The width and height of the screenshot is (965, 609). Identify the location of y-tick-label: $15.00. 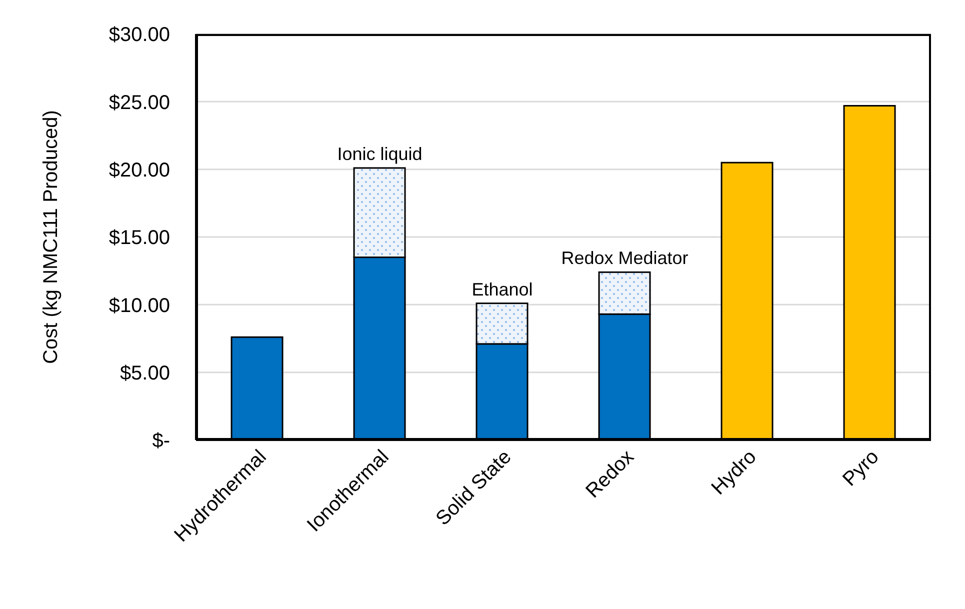
(139, 238).